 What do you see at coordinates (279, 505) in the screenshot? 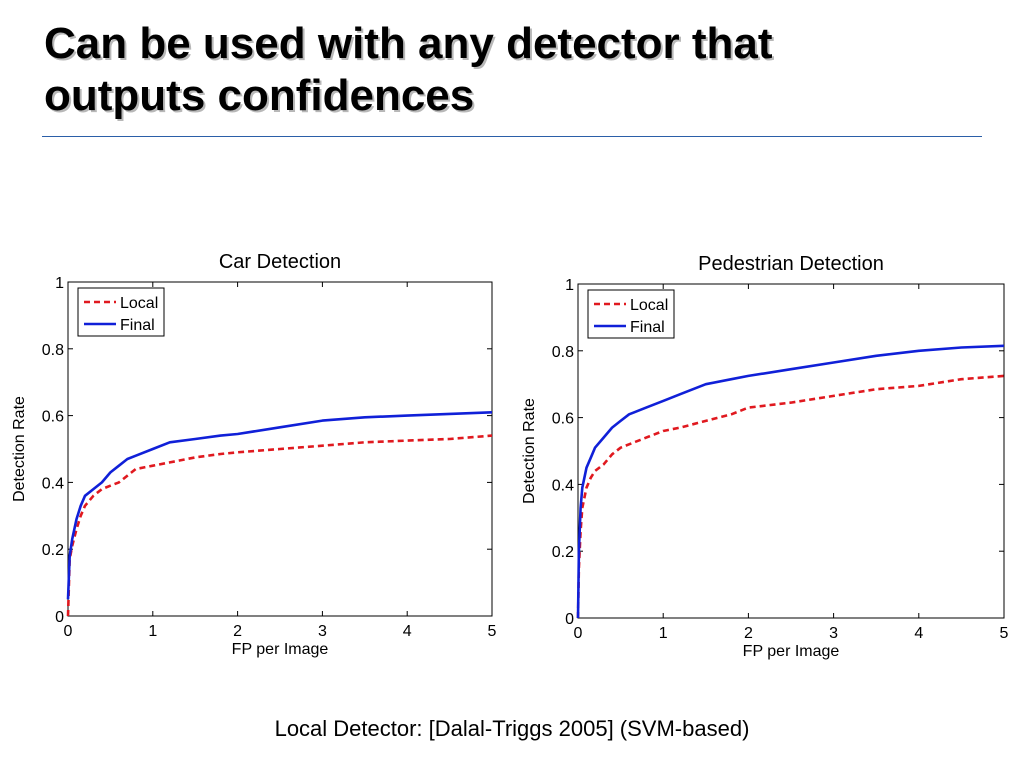
I see `series-line-final` at bounding box center [279, 505].